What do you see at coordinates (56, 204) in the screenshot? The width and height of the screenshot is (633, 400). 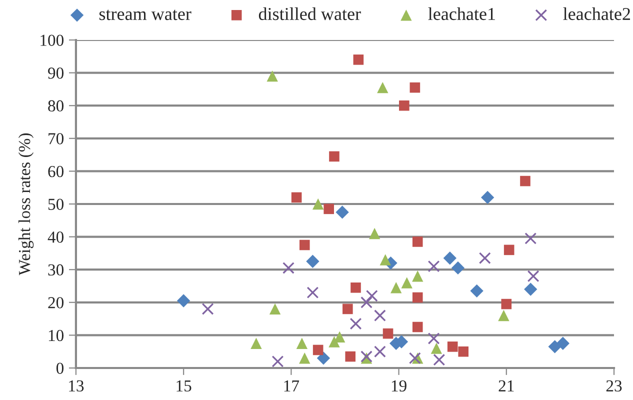 I see `y-tick-label: 50` at bounding box center [56, 204].